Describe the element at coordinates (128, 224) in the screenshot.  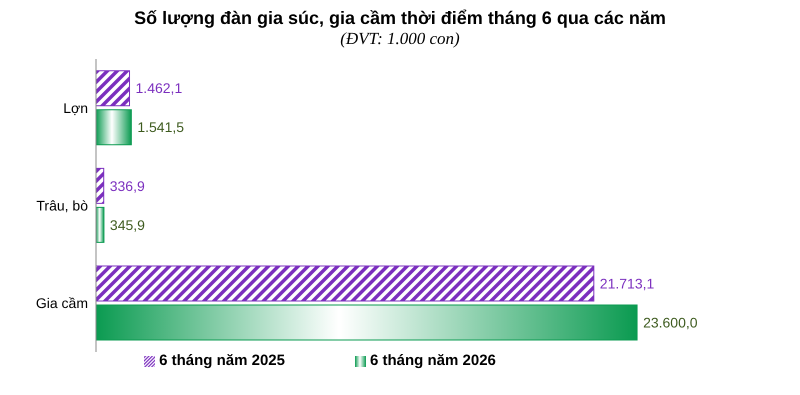
I see `data-label: 345,9` at that location.